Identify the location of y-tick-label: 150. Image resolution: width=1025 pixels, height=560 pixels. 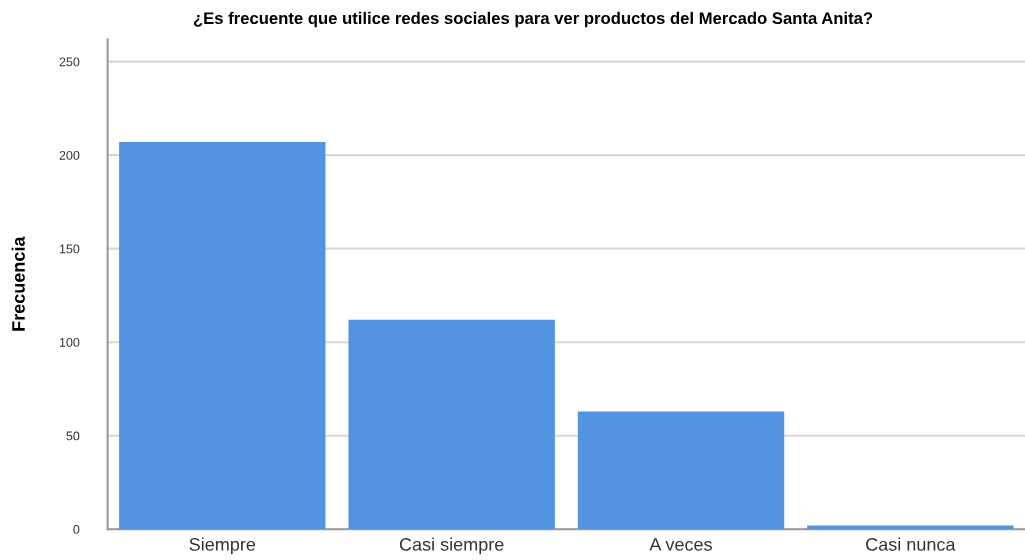
(69, 249).